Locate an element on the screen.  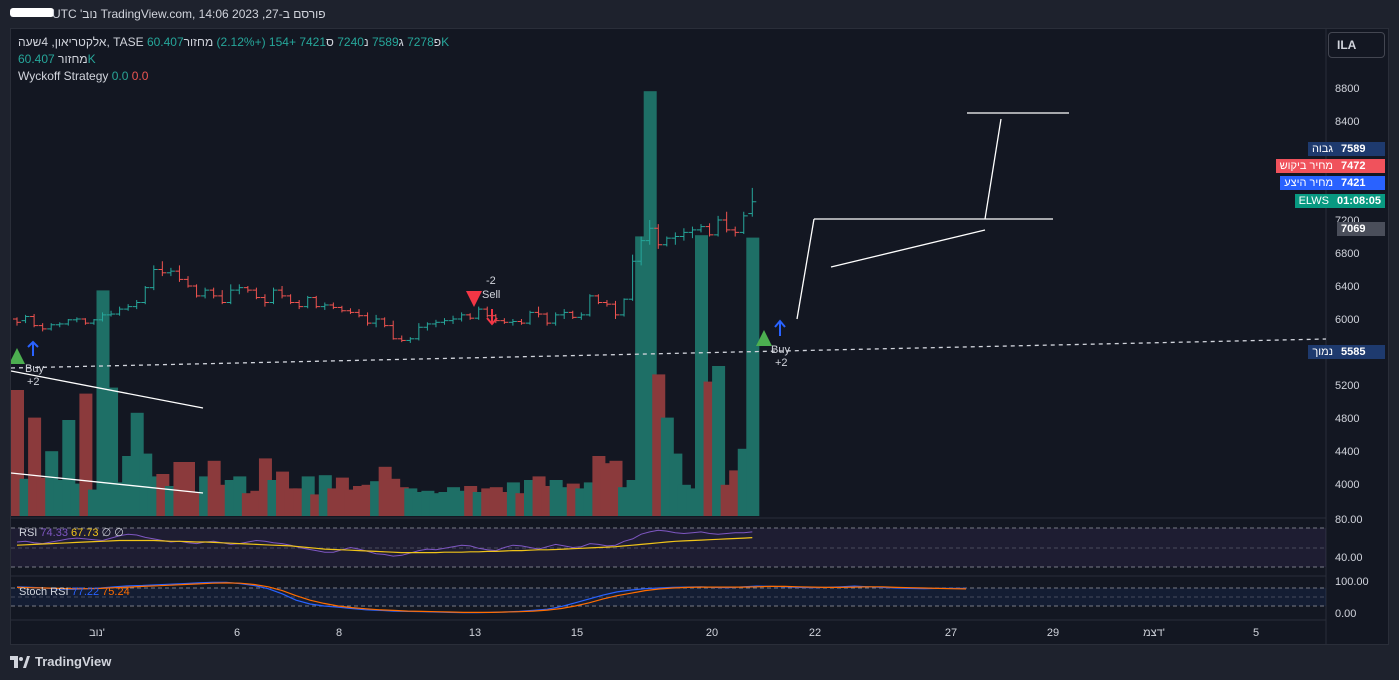
buy-signal-2-label: Buy is located at coordinates (780, 350).